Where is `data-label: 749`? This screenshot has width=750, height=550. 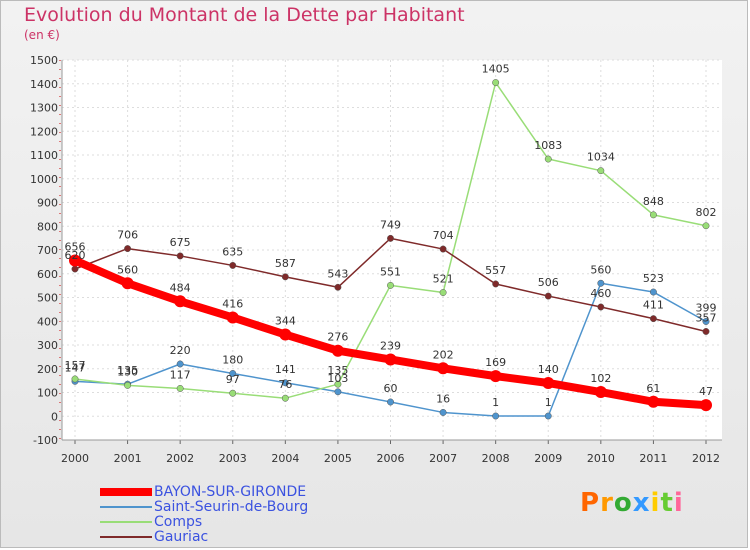 data-label: 749 is located at coordinates (390, 224).